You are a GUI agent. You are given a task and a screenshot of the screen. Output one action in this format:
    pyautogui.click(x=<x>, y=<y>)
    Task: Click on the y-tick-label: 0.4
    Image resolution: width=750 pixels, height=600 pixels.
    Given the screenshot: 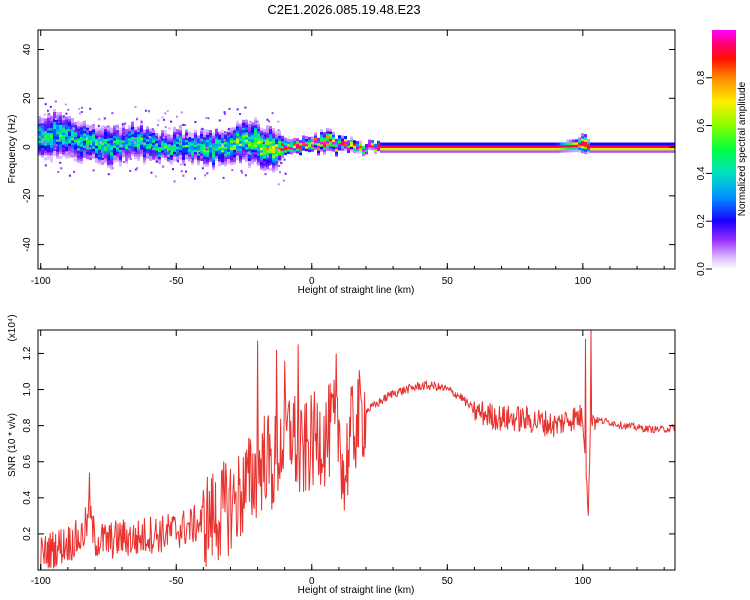 What is the action you would take?
    pyautogui.click(x=27, y=497)
    